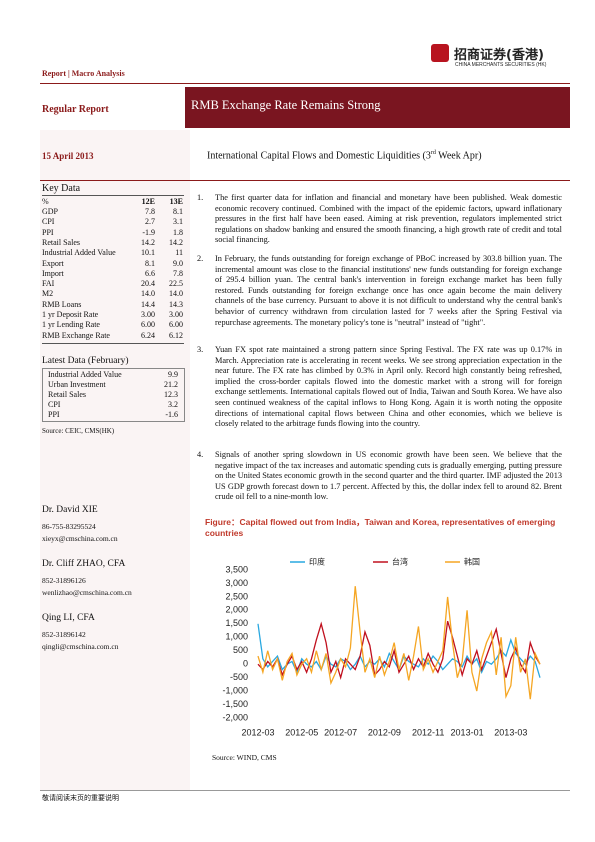 This screenshot has width=595, height=842. I want to click on key-data-label: GDP, so click(50, 211).